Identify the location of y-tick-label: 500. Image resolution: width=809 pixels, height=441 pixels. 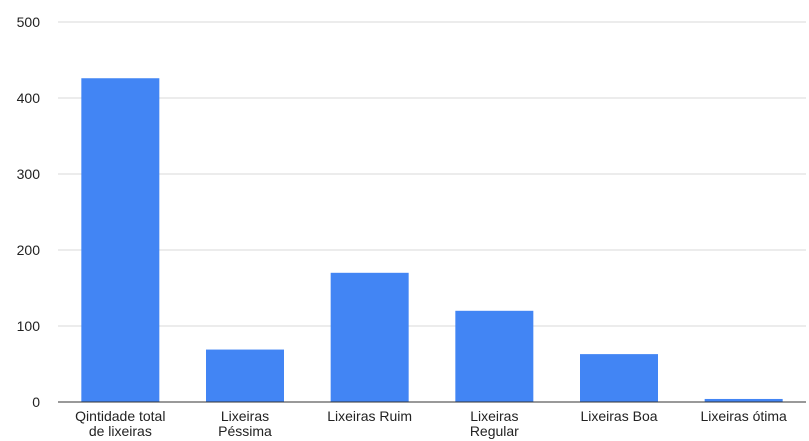
(29, 22).